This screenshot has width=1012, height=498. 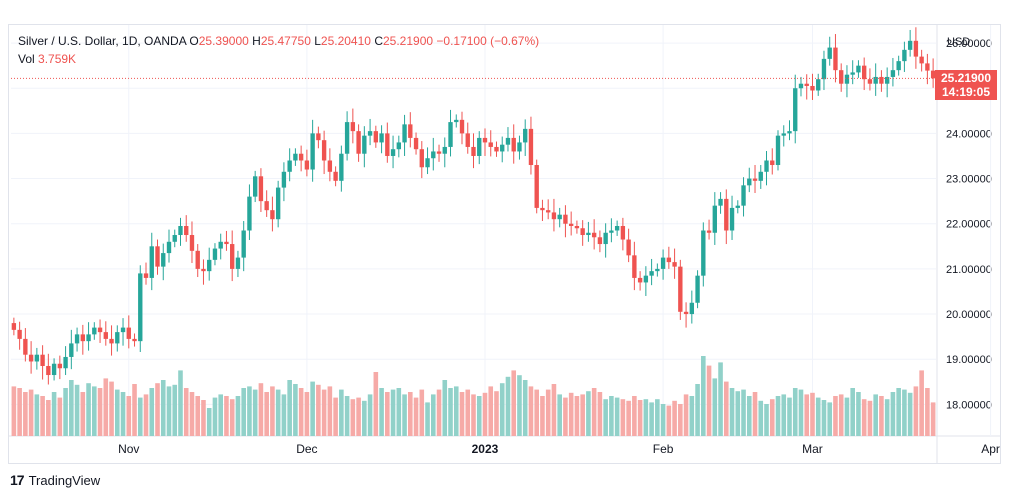 I want to click on x-tick-label: Nov, so click(x=128, y=449).